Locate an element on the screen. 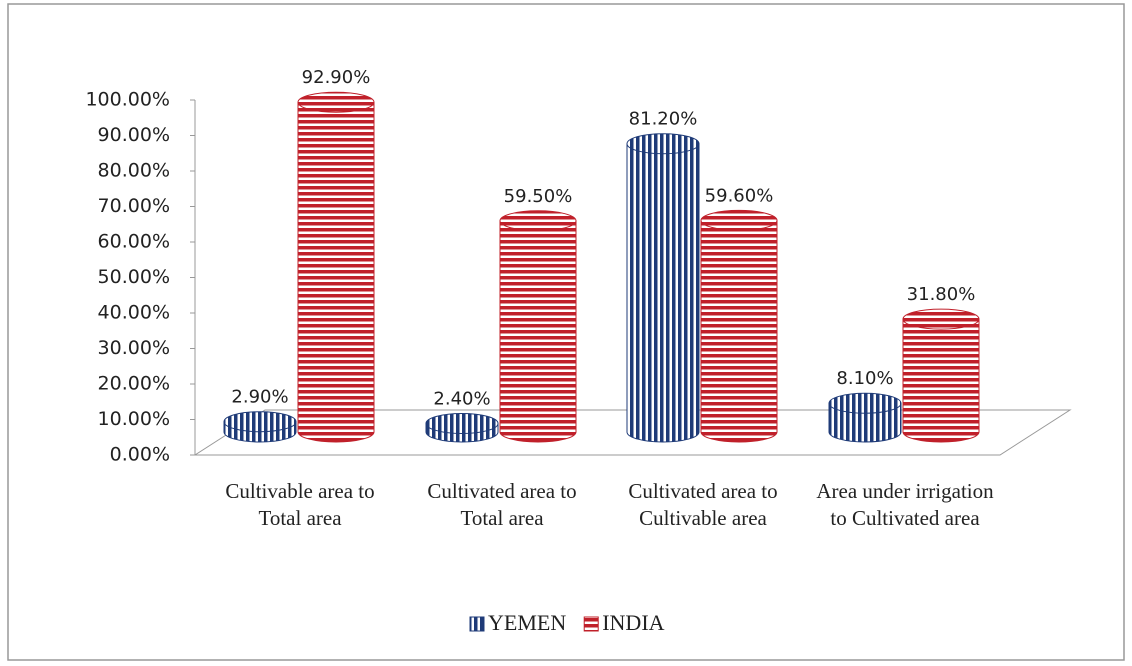 The width and height of the screenshot is (1132, 666). x-tick-label: Cultivated area to Total area is located at coordinates (502, 504).